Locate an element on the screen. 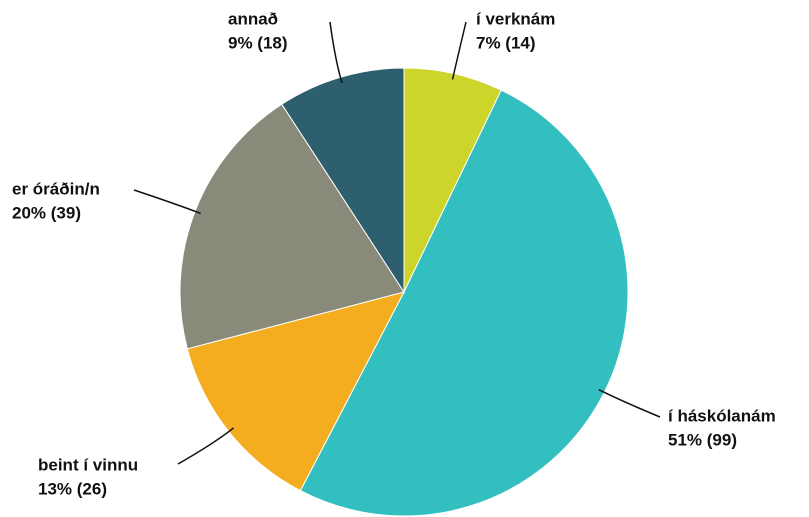 Image resolution: width=809 pixels, height=517 pixels. slice-value-label: 9% (18) is located at coordinates (258, 42).